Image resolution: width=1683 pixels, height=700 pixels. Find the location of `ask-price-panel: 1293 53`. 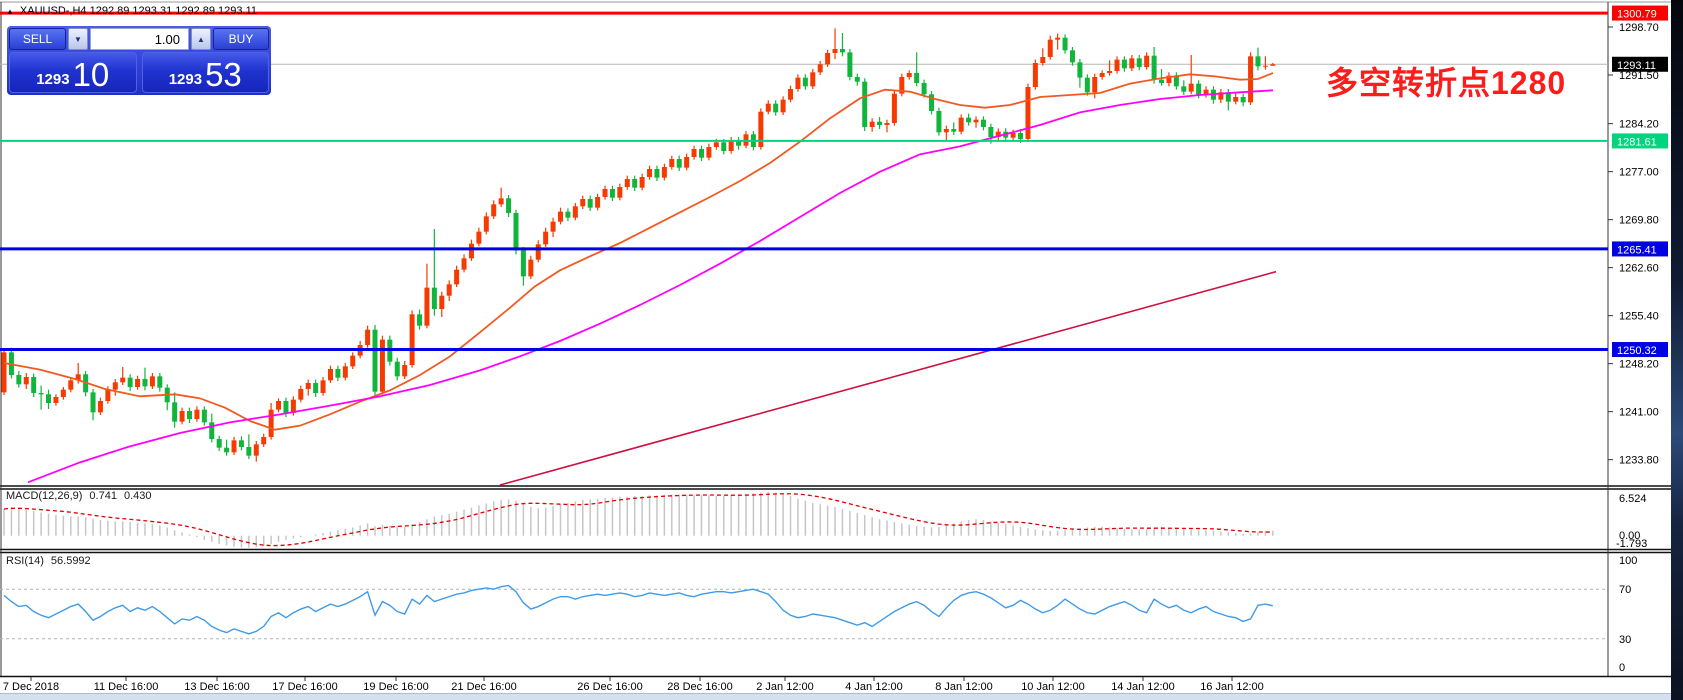

ask-price-panel: 1293 53 is located at coordinates (205, 72).